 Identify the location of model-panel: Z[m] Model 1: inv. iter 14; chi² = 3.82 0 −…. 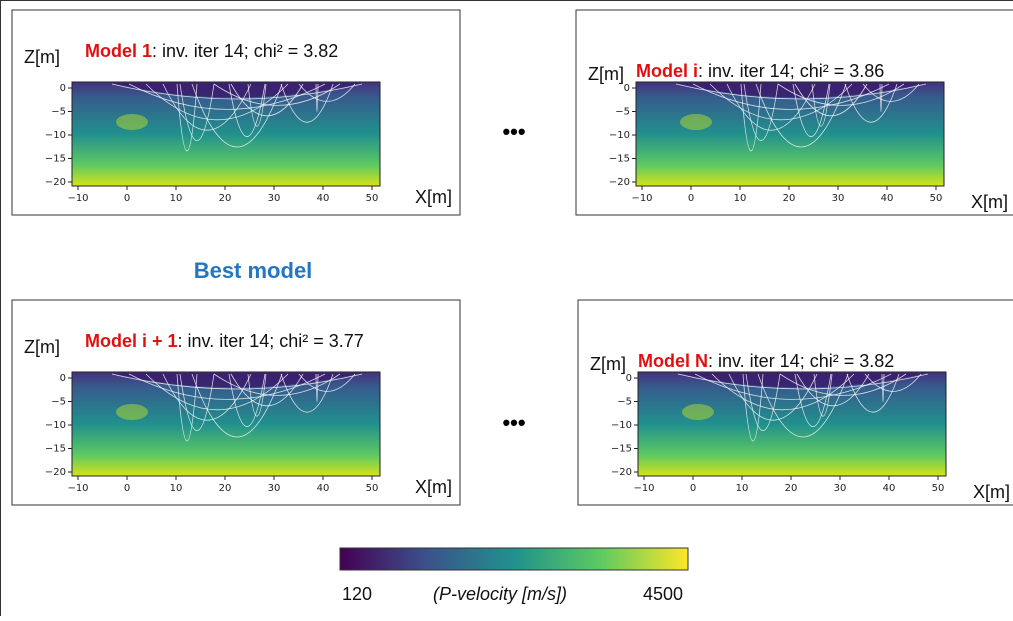
(236, 112).